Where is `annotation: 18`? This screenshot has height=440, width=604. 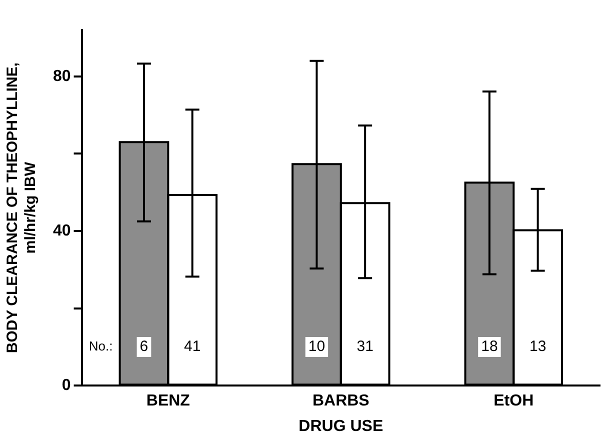
annotation: 18 is located at coordinates (489, 347).